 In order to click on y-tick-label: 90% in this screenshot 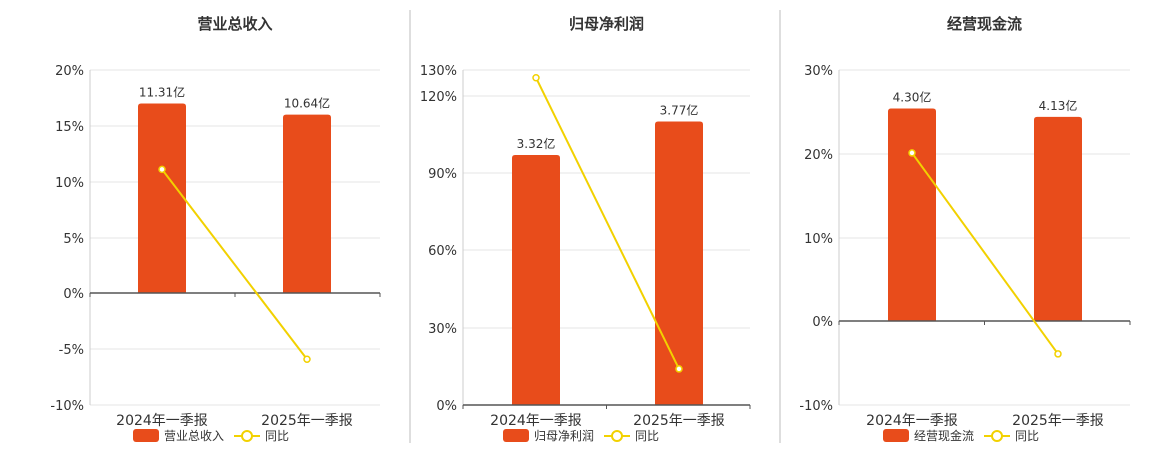, I will do `click(442, 174)`.